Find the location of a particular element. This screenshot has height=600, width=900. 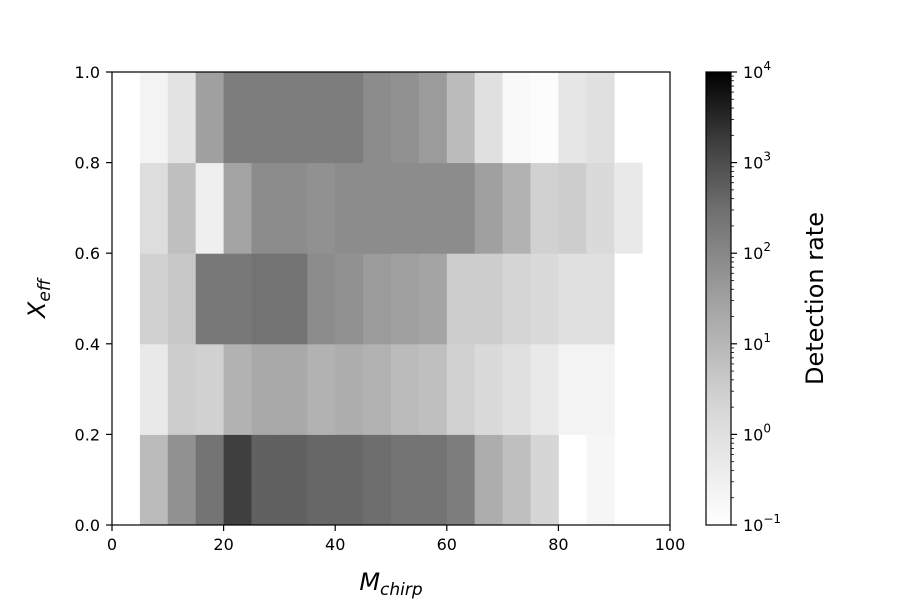

colorbar-tick-label: 10⁴ is located at coordinates (757, 70).